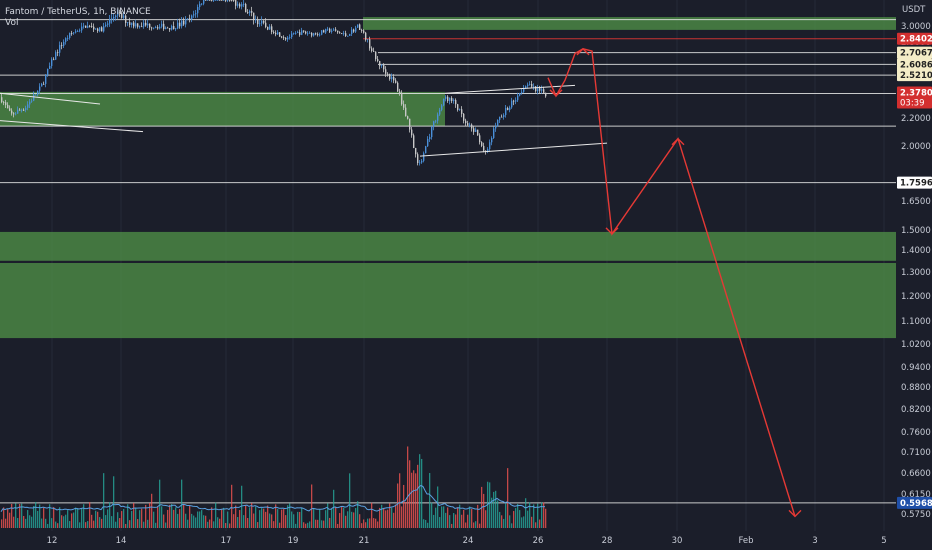 The image size is (932, 550). I want to click on time-tick-label: Feb, so click(745, 541).